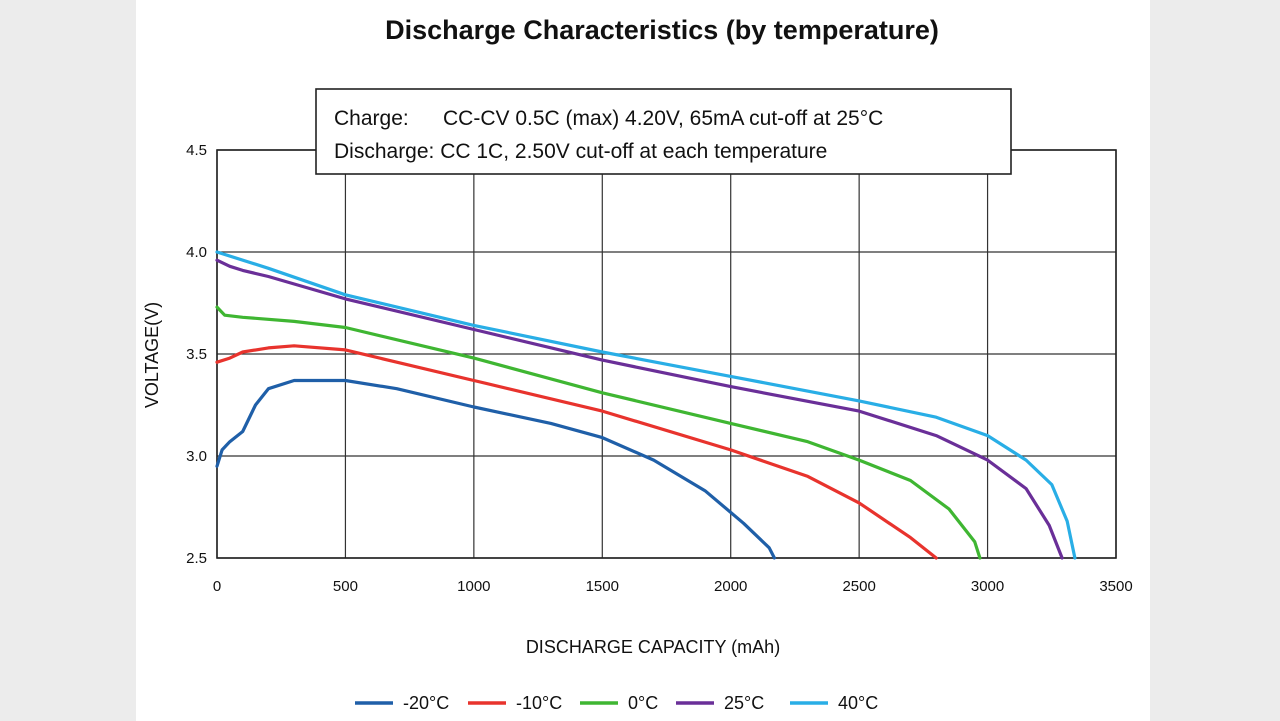  Describe the element at coordinates (616, 703) in the screenshot. I see `legend: -20°C -10°C 0°C 25°C 40°C` at that location.